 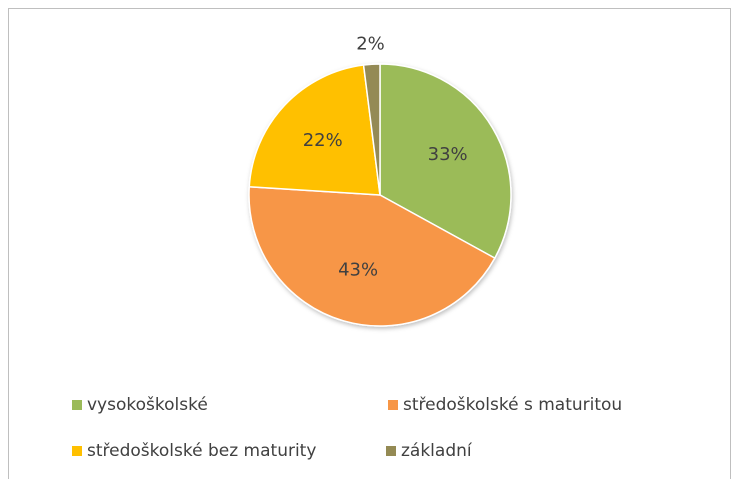 What do you see at coordinates (147, 405) in the screenshot?
I see `legend-label: vysokoškolské` at bounding box center [147, 405].